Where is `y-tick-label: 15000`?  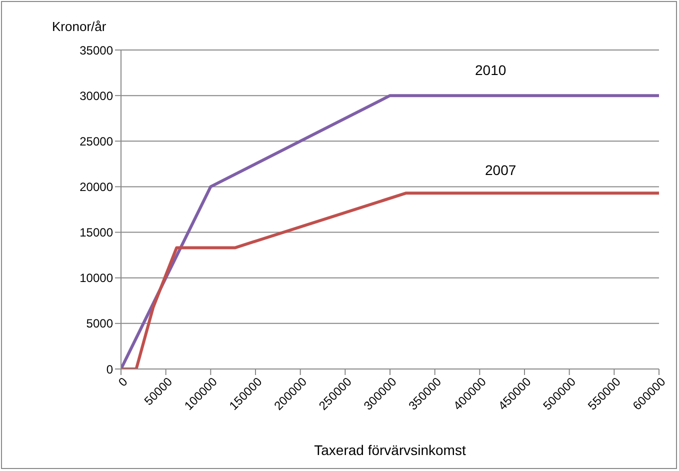 y-tick-label: 15000 is located at coordinates (97, 233).